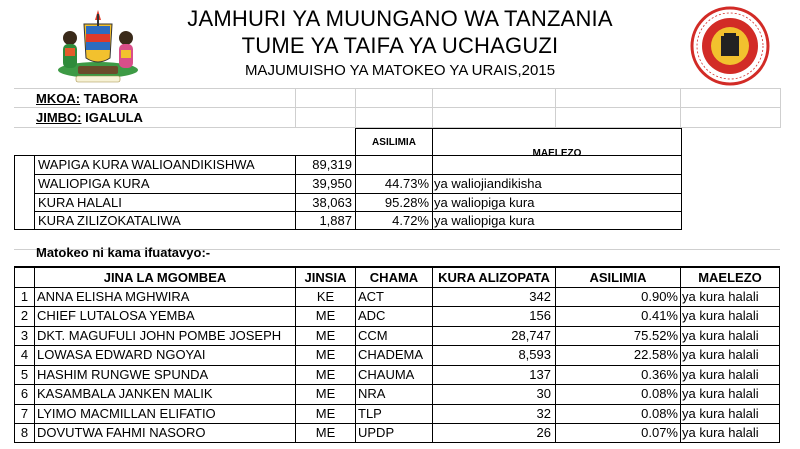 The image size is (800, 449). What do you see at coordinates (659, 432) in the screenshot?
I see `candidate-percent: 0.07%` at bounding box center [659, 432].